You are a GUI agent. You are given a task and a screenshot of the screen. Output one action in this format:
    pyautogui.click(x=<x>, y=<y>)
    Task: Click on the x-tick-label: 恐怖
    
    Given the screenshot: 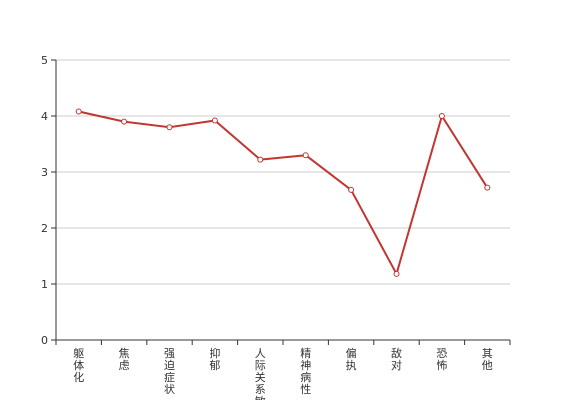 What is the action you would take?
    pyautogui.click(x=441, y=359)
    